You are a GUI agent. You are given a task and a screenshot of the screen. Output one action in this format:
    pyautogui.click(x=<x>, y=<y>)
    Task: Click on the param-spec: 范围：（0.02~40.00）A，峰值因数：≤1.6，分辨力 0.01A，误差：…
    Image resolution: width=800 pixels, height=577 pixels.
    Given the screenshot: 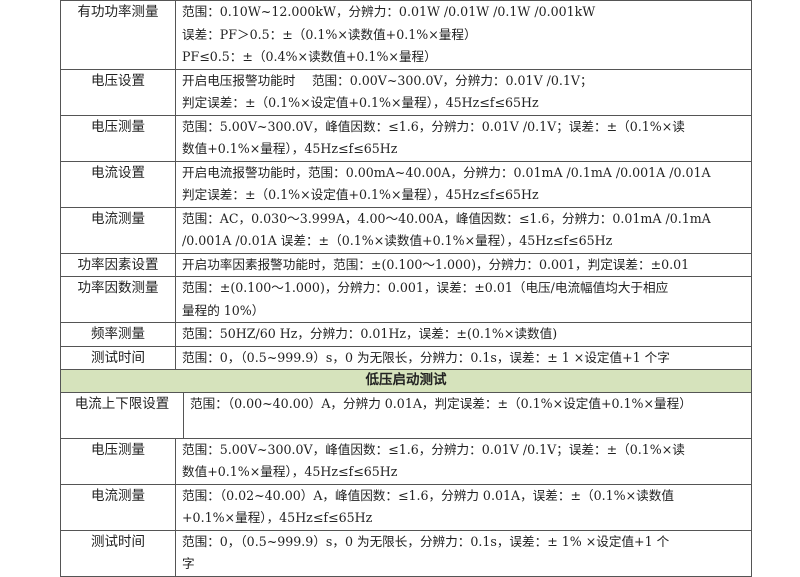 What is the action you would take?
    pyautogui.click(x=463, y=507)
    